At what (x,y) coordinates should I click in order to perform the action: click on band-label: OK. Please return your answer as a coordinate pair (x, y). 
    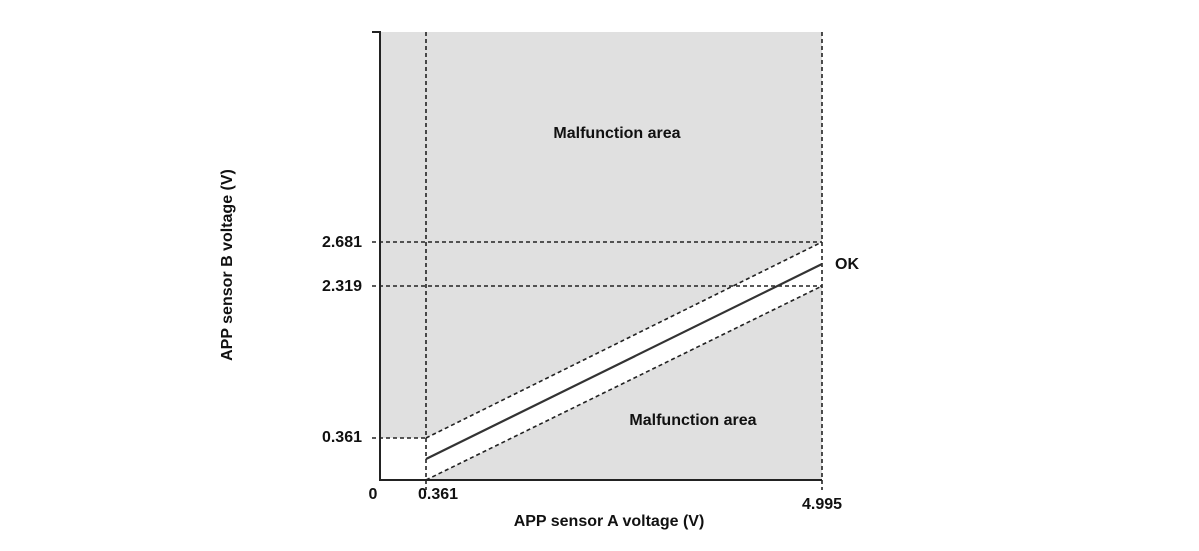
    Looking at the image, I should click on (847, 264).